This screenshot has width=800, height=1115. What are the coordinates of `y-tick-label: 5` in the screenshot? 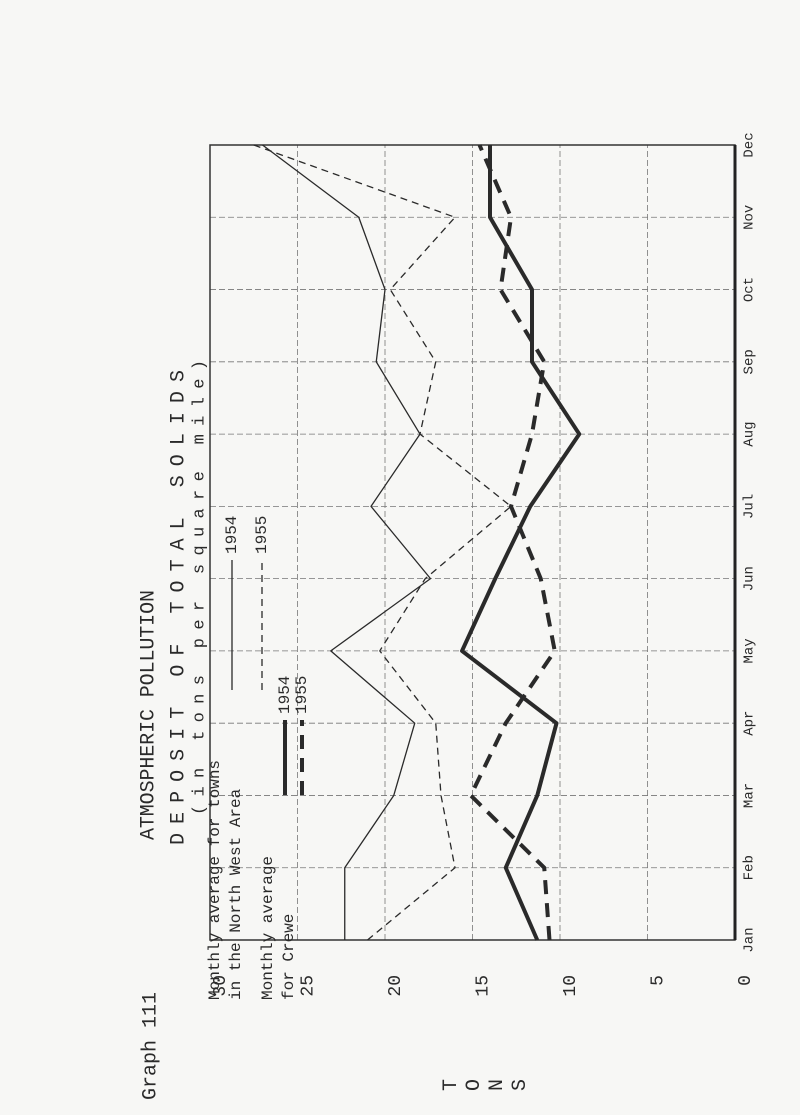 It's located at (658, 980).